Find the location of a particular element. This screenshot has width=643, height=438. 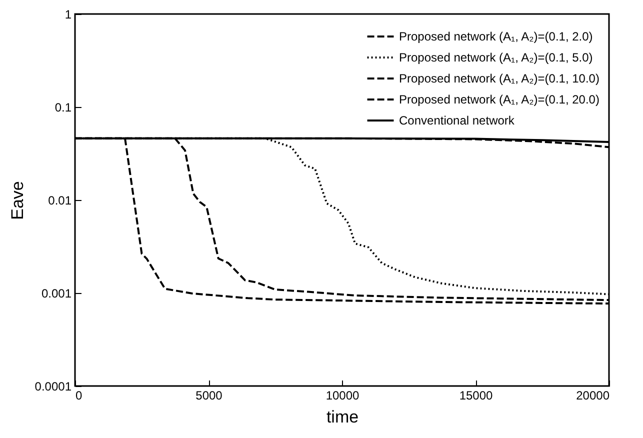

y-tick-label: 0.01 is located at coordinates (60, 201).